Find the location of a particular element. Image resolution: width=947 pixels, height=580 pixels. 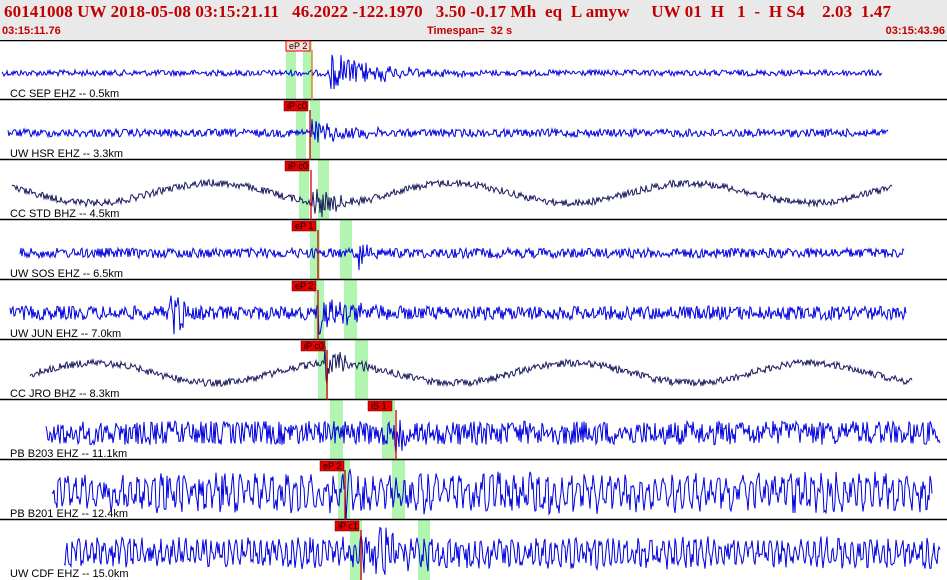

channel-label: CC SEP EHZ -- 0.5km is located at coordinates (64, 94).